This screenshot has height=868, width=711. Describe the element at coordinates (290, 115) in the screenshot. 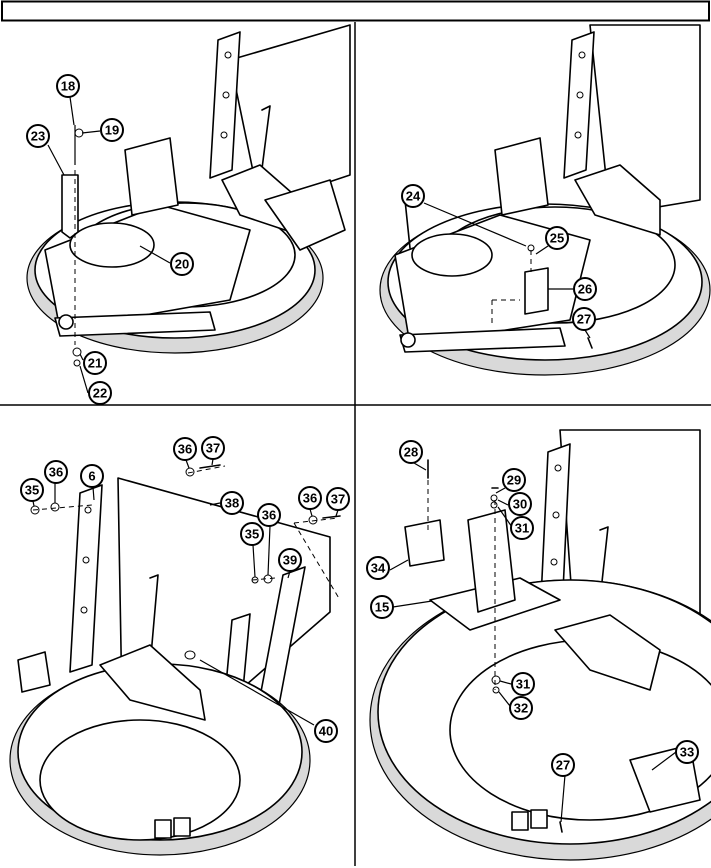

I see `panel-a-back-plate` at that location.